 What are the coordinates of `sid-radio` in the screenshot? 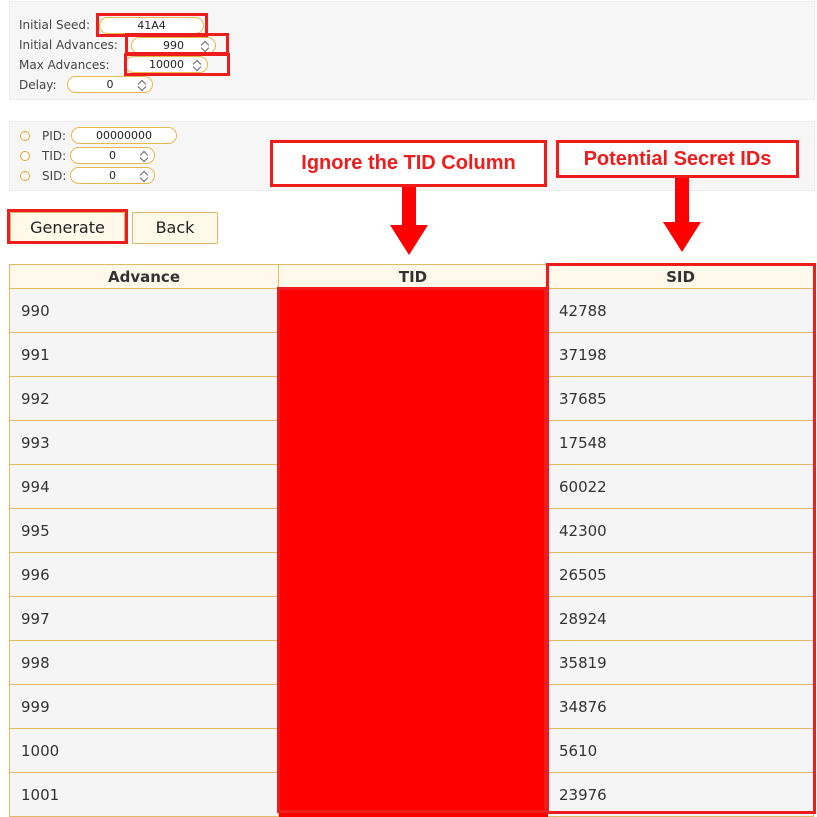 It's located at (25, 176).